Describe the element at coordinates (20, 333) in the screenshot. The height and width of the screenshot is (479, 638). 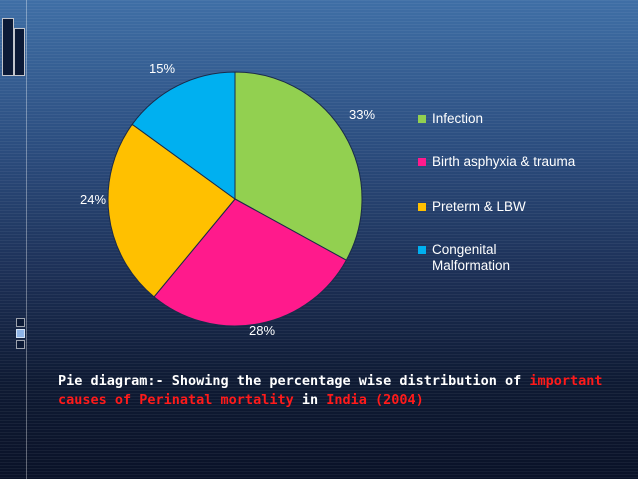
I see `side-decoration` at that location.